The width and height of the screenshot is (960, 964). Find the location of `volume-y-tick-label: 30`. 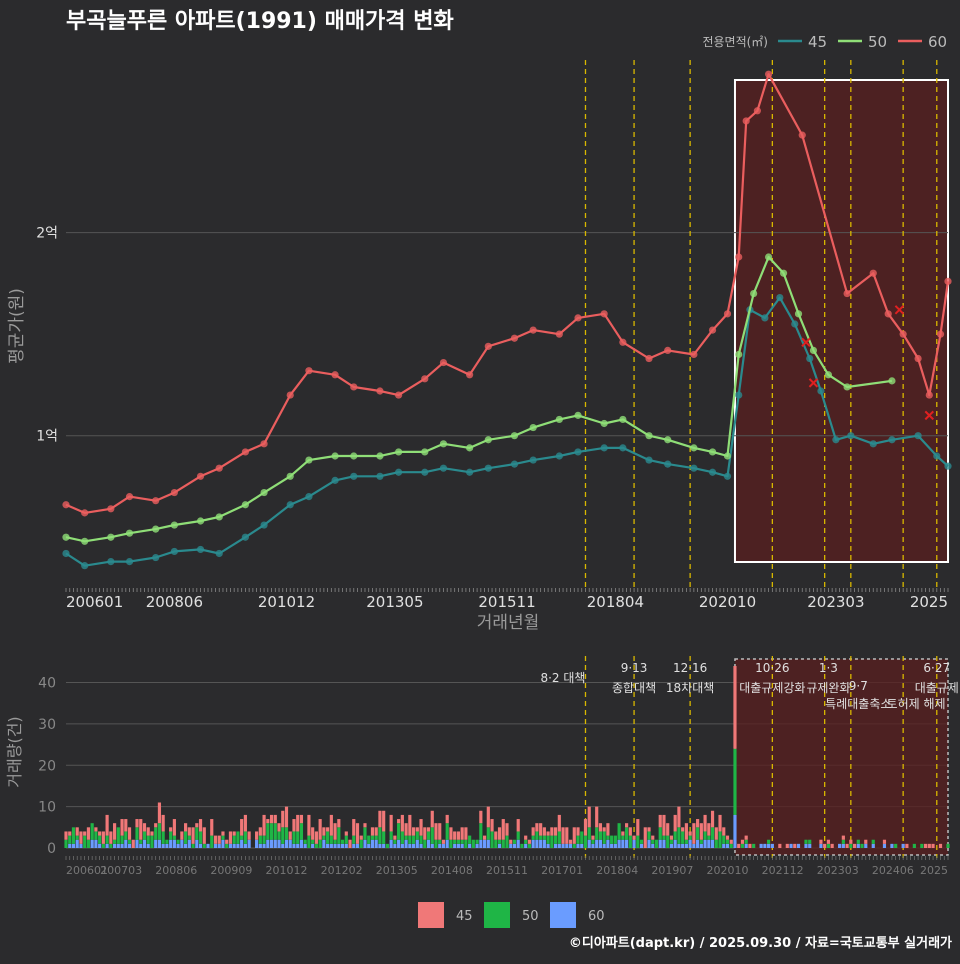

volume-y-tick-label: 30 is located at coordinates (47, 725).